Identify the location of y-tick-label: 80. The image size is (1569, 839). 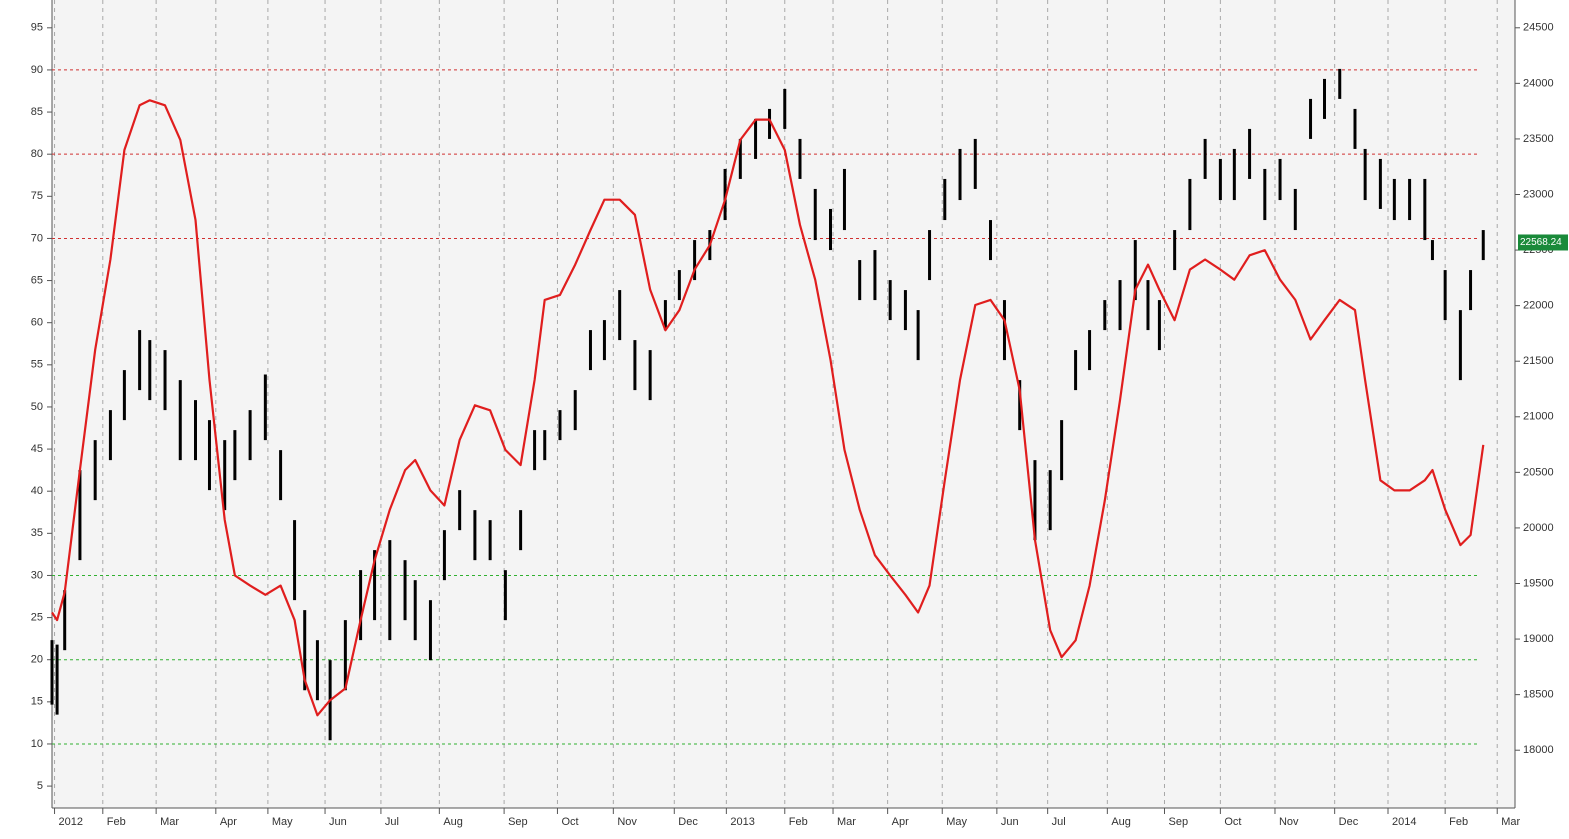
(37, 154).